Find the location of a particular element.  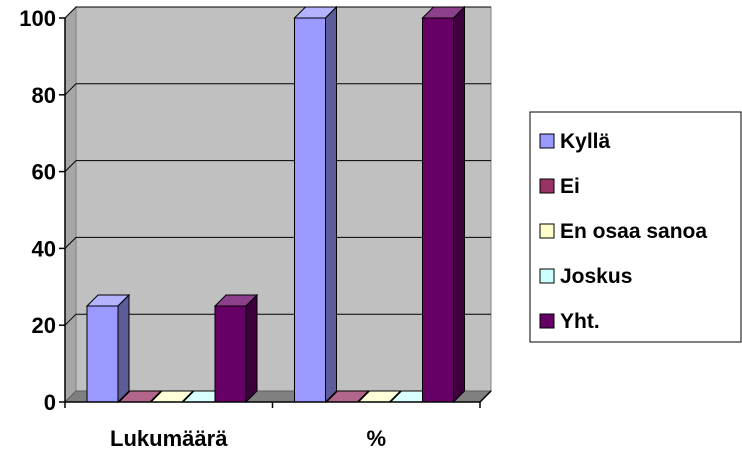

y-tick-label: 0 is located at coordinates (50, 402).